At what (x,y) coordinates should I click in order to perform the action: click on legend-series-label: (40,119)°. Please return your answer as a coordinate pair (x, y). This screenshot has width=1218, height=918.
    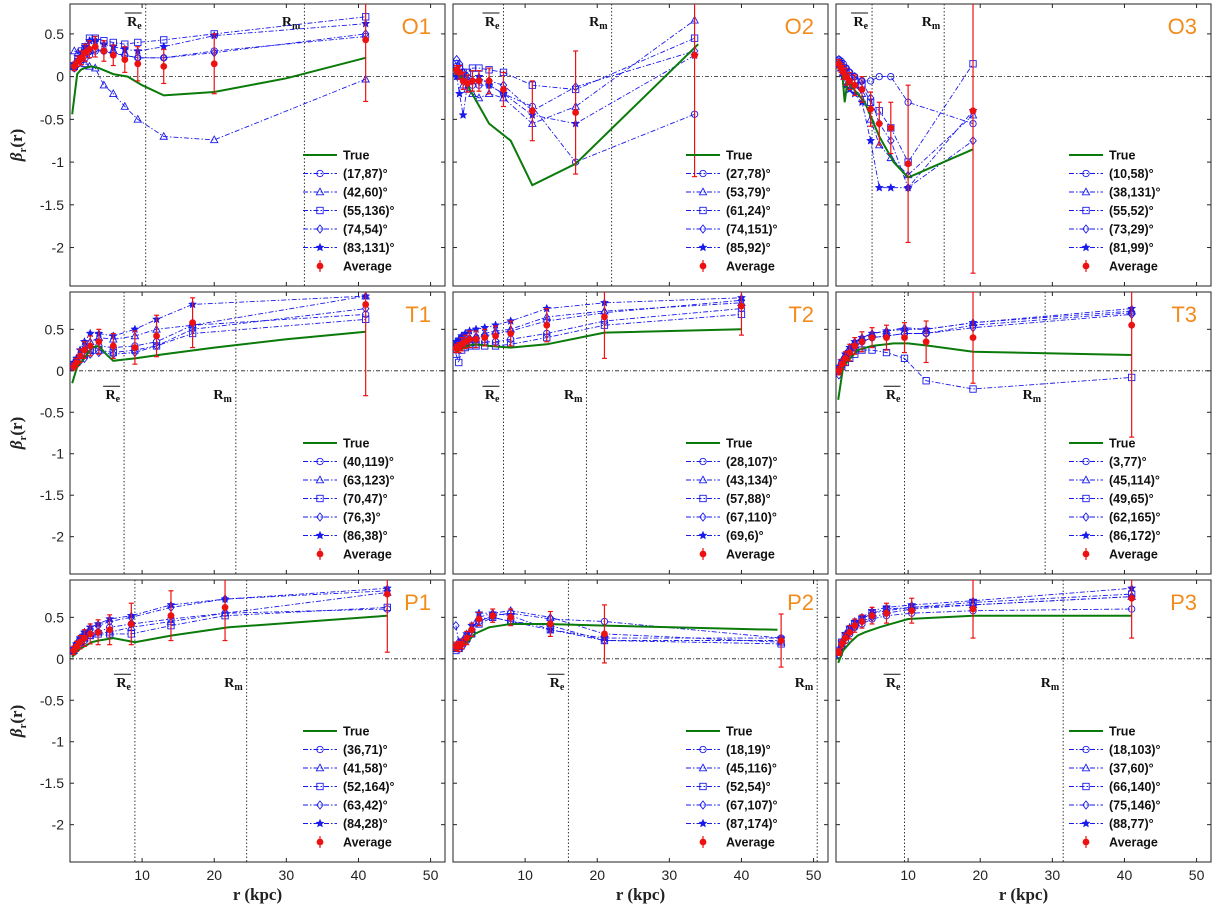
    Looking at the image, I should click on (368, 462).